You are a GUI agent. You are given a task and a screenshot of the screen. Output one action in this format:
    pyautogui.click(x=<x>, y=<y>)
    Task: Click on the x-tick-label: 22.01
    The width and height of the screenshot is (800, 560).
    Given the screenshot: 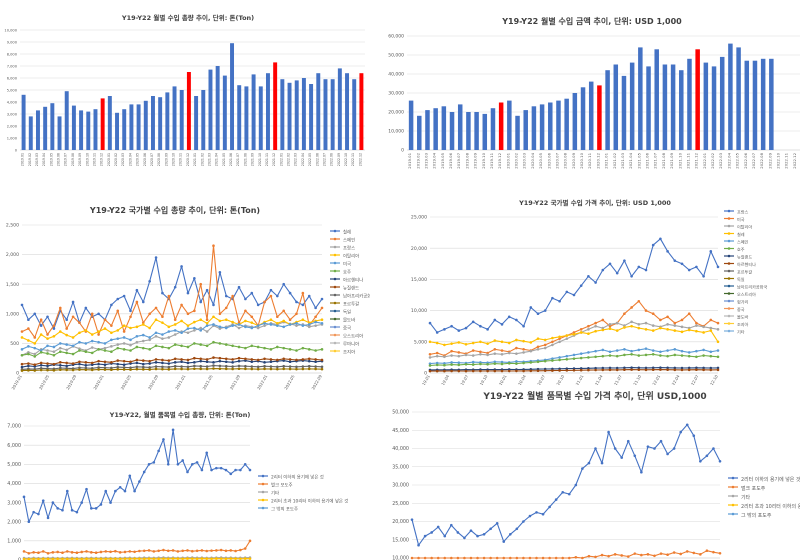 What is the action you would take?
    pyautogui.click(x=656, y=379)
    